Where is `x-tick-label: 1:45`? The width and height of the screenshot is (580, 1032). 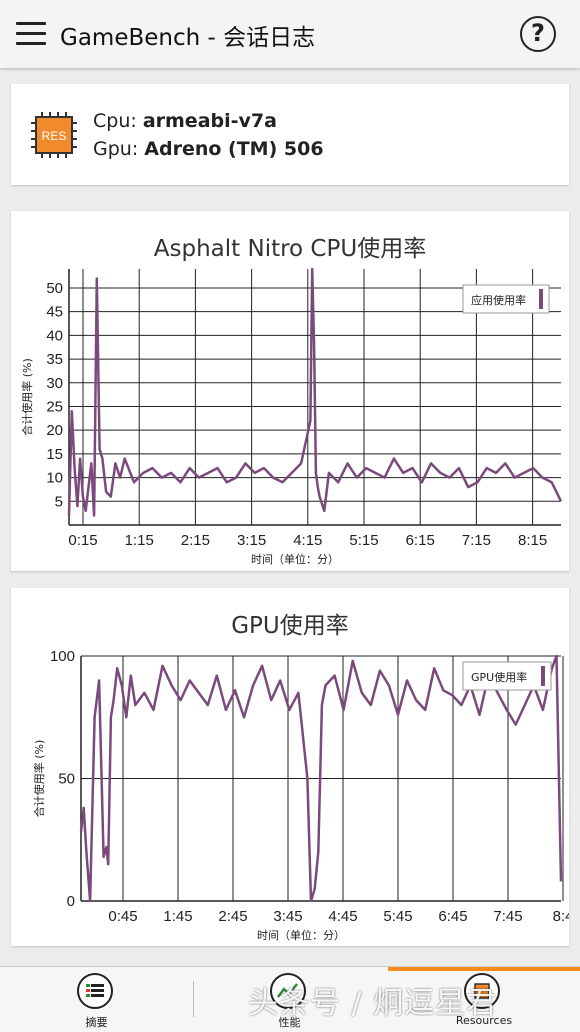 x-tick-label: 1:45 is located at coordinates (177, 916).